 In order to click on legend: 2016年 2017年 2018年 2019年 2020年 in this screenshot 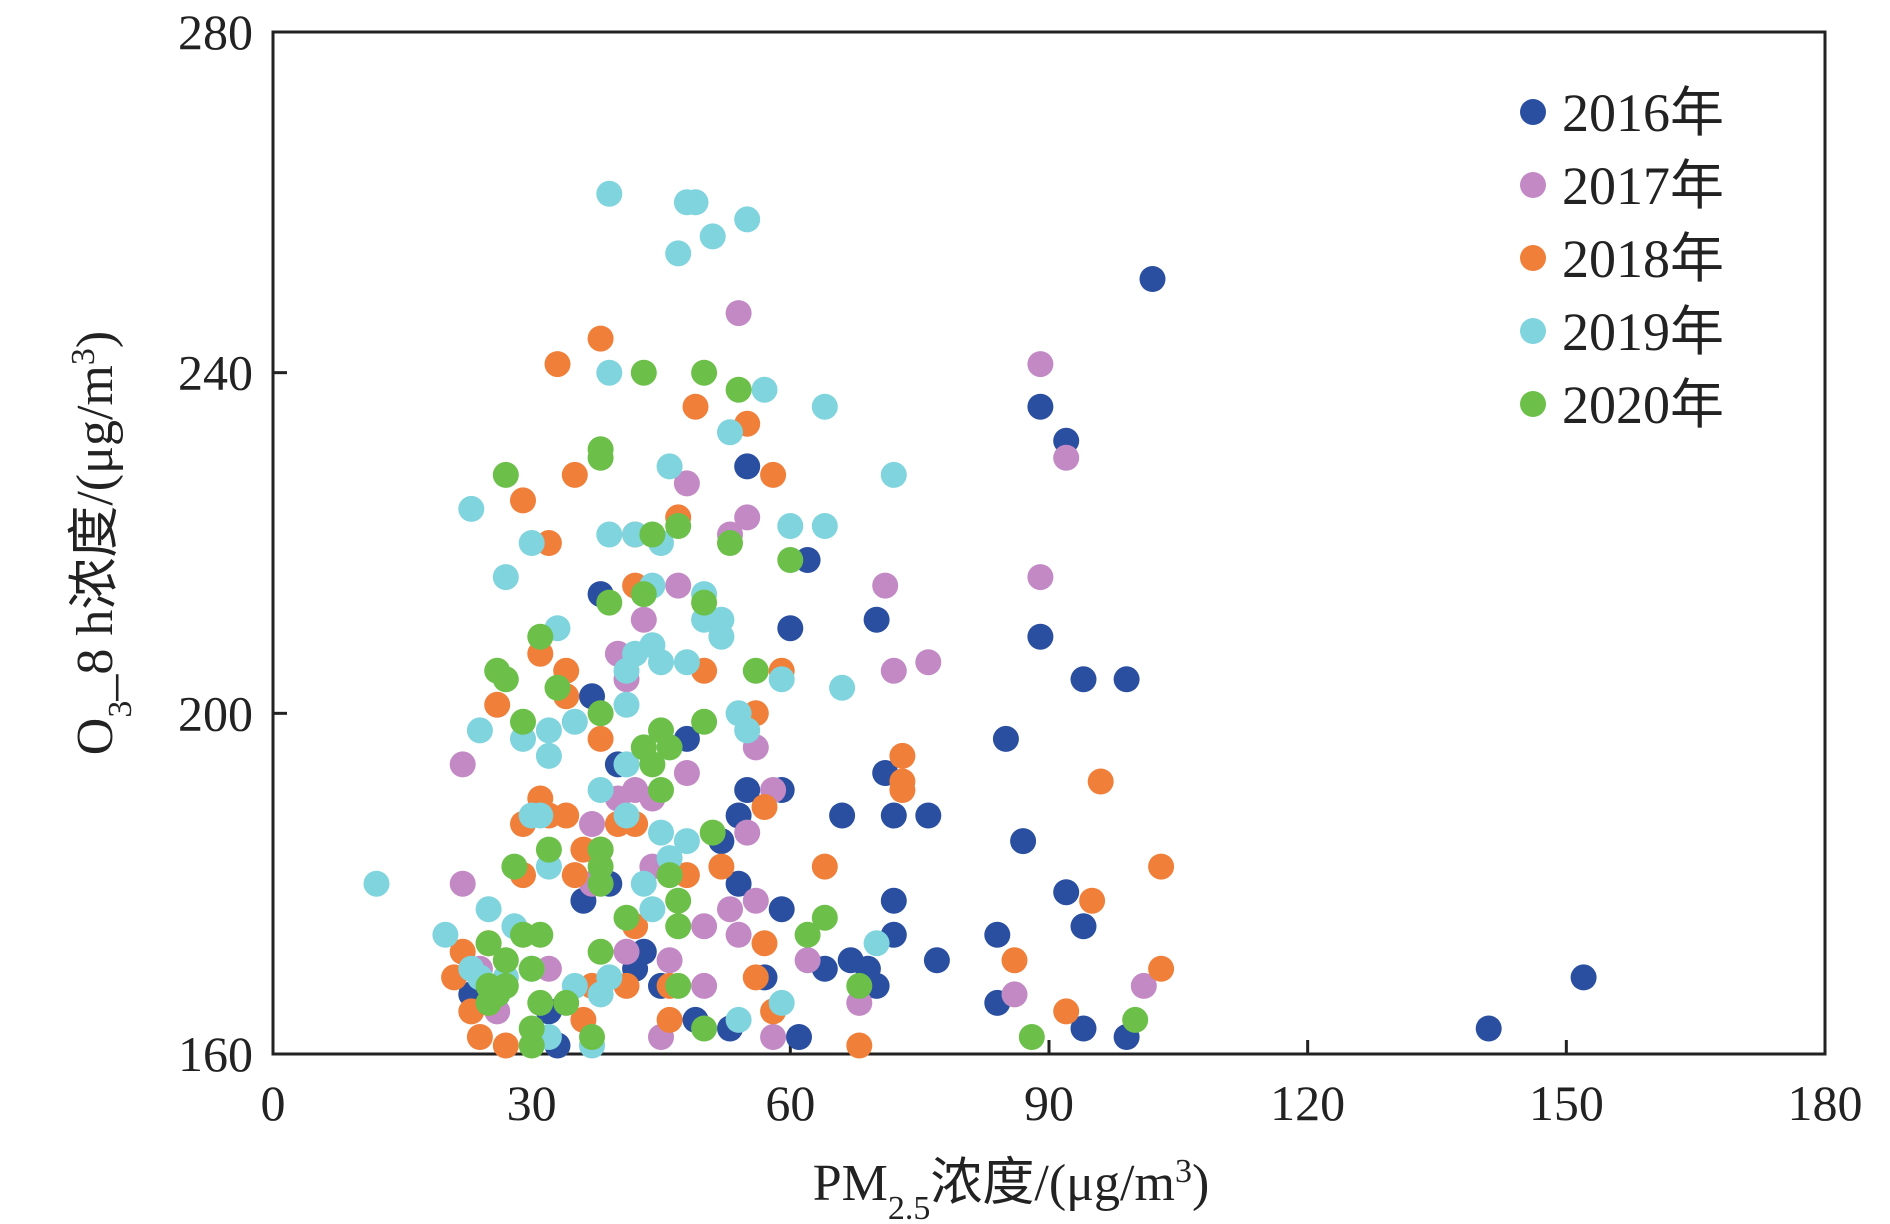, I will do `click(1622, 259)`.